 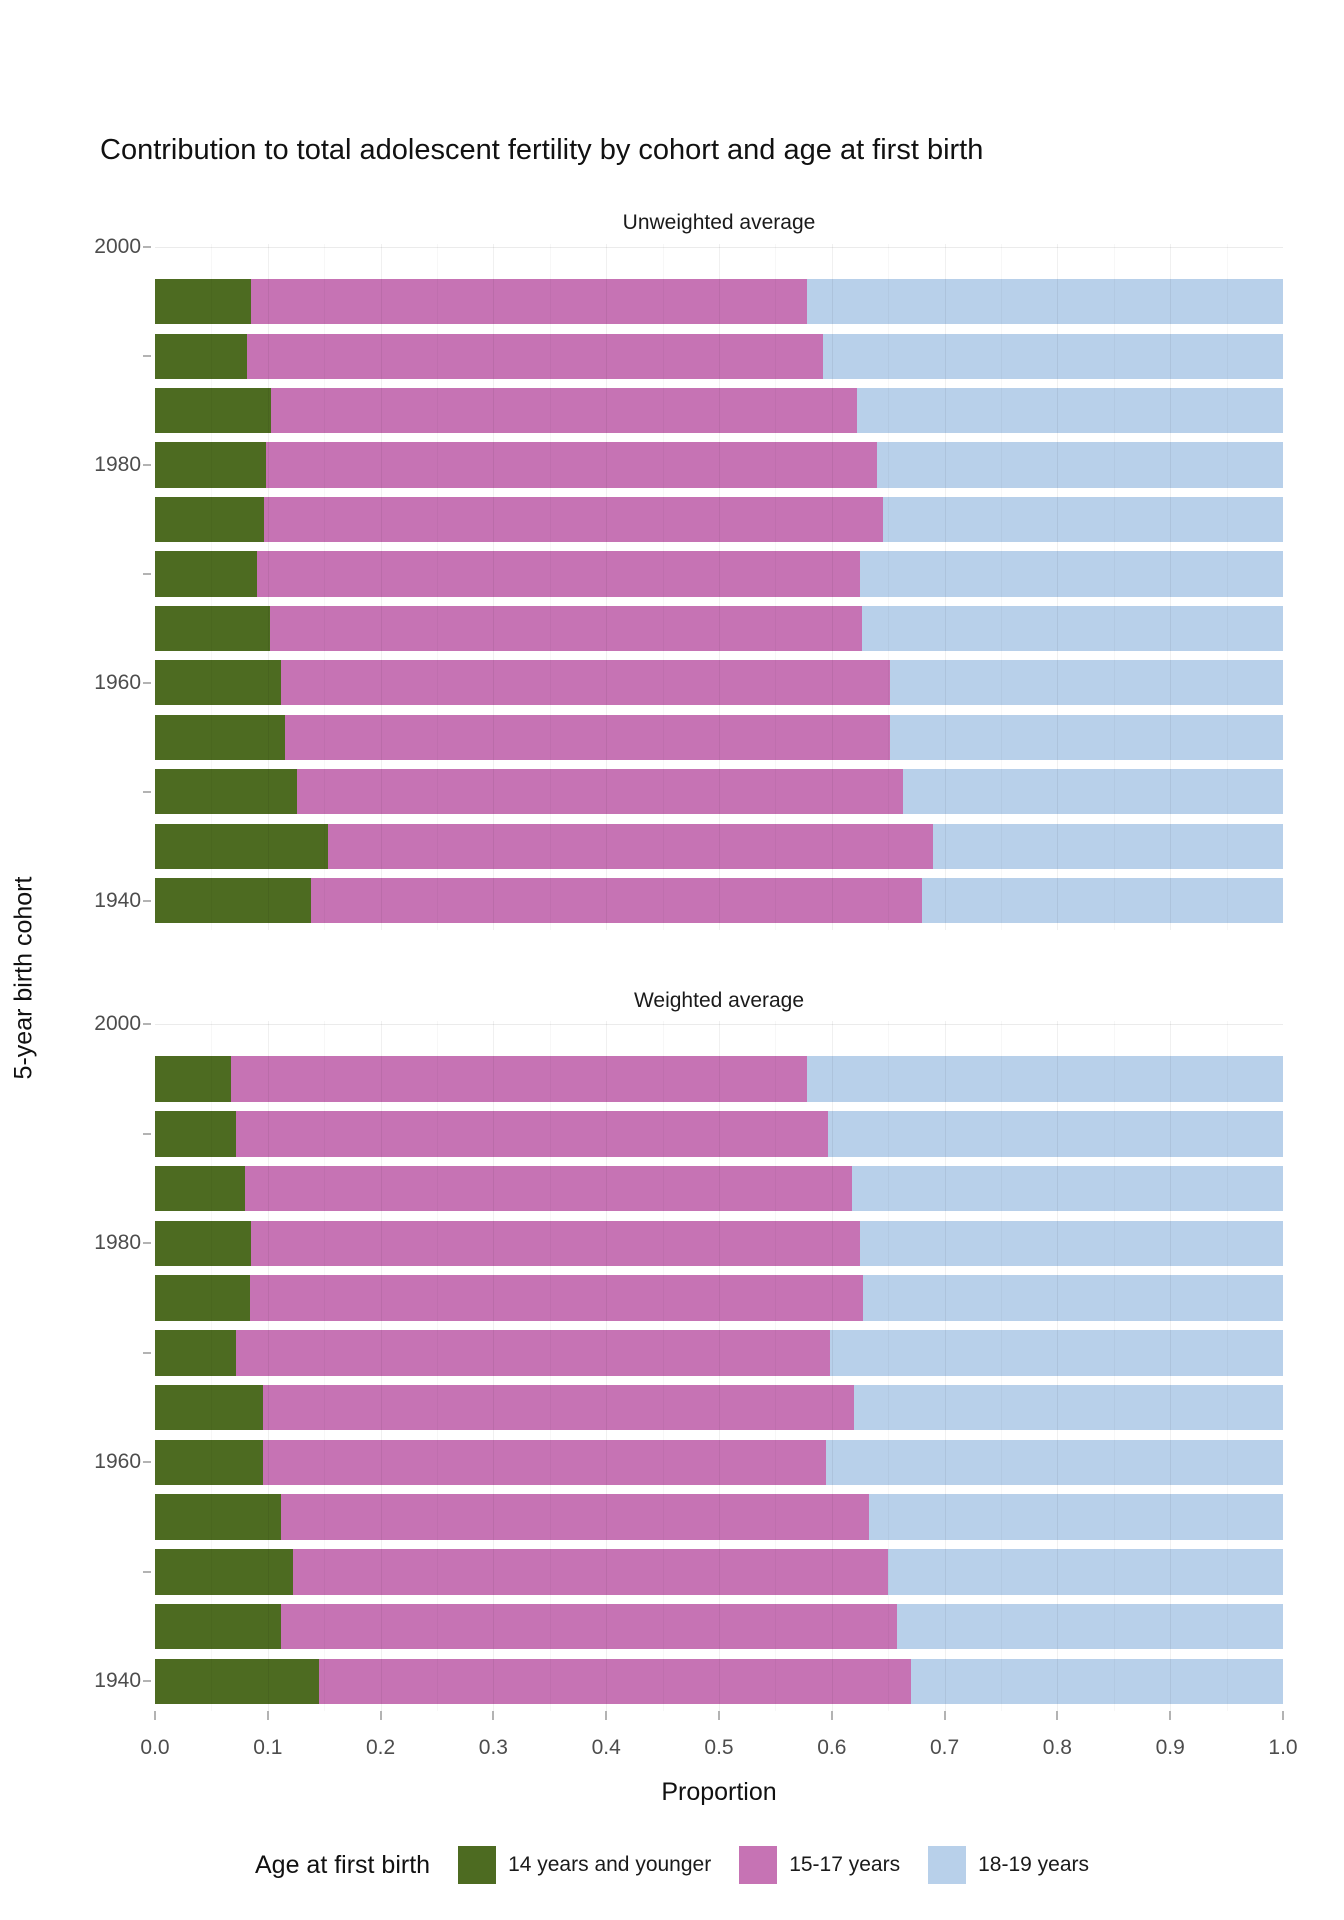 I want to click on x-tick-label: 0.3, so click(x=493, y=1747).